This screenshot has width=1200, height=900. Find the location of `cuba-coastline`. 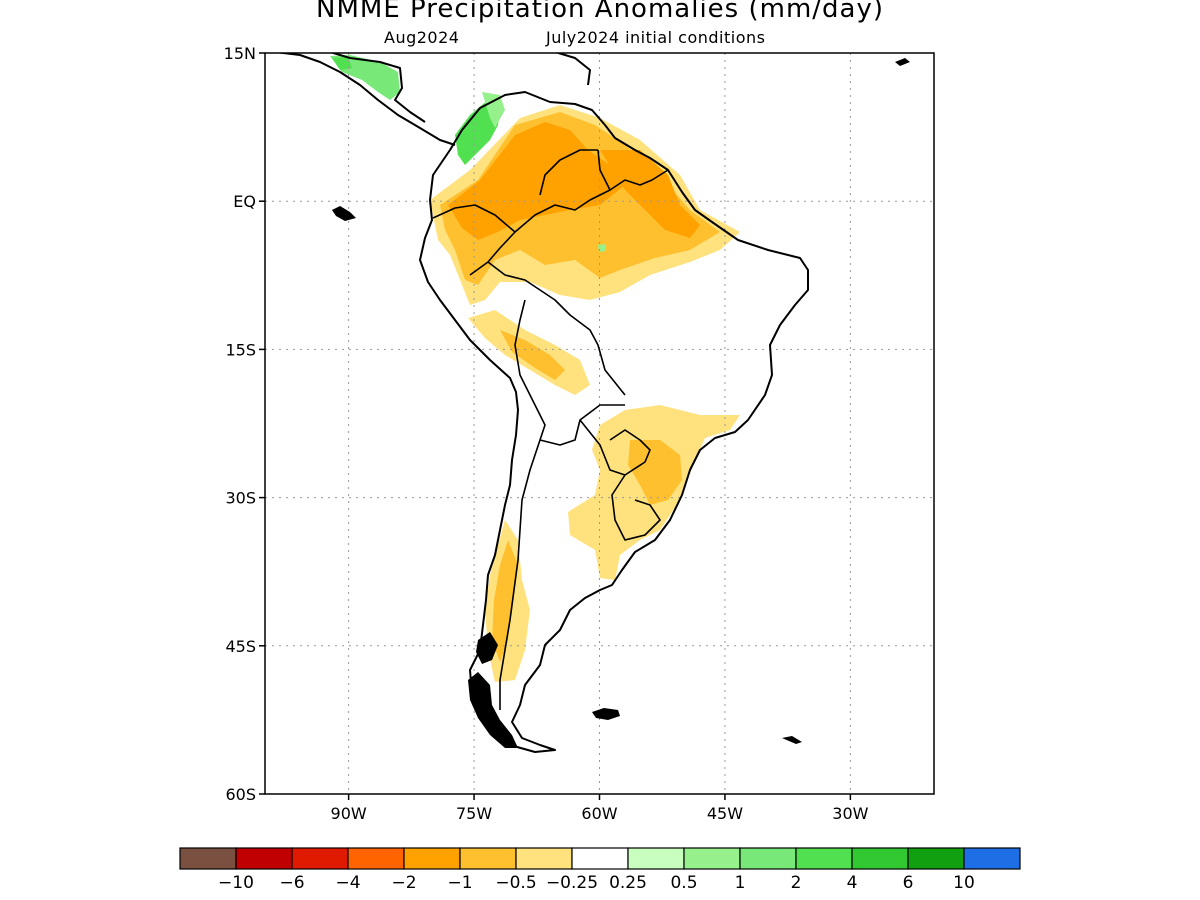

cuba-coastline is located at coordinates (572, 69).